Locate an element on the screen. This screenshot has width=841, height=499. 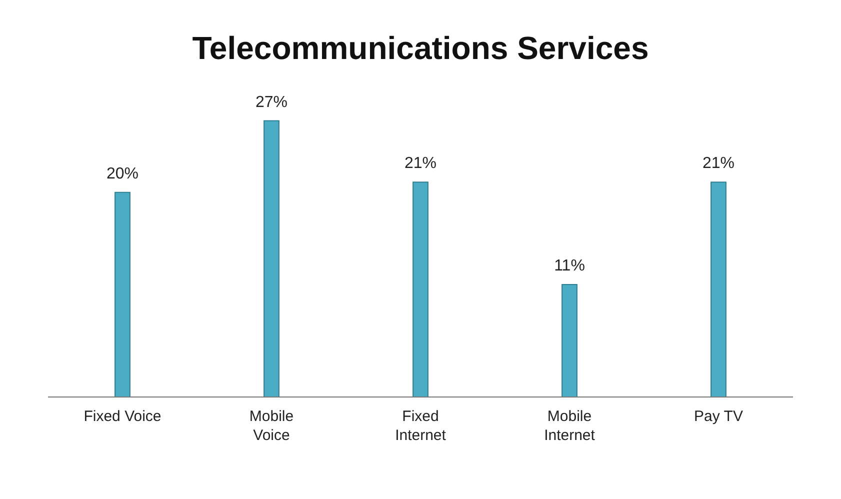
x-tick-label: Fixed Voice is located at coordinates (123, 416).